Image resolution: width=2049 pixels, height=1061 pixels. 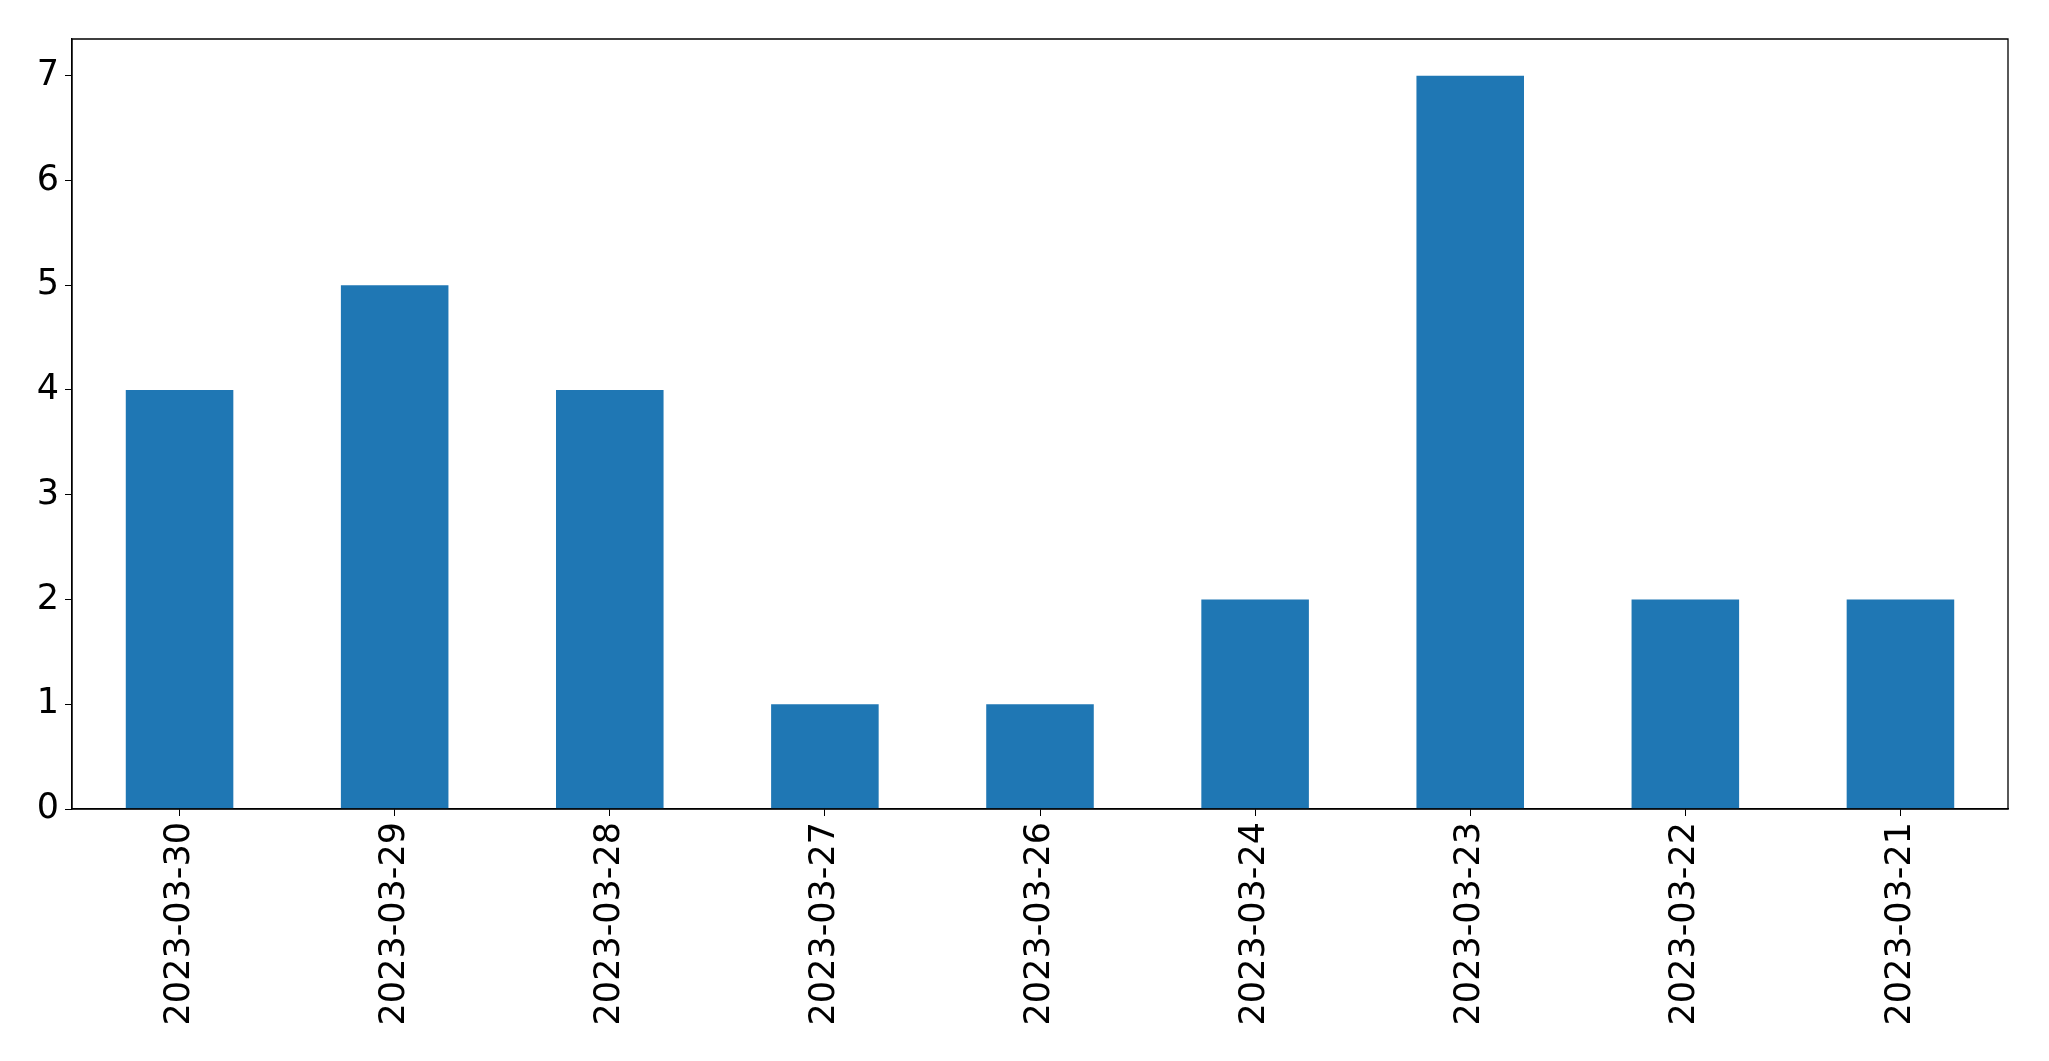 I want to click on x-tick-label: 2023-03-30, so click(x=176, y=924).